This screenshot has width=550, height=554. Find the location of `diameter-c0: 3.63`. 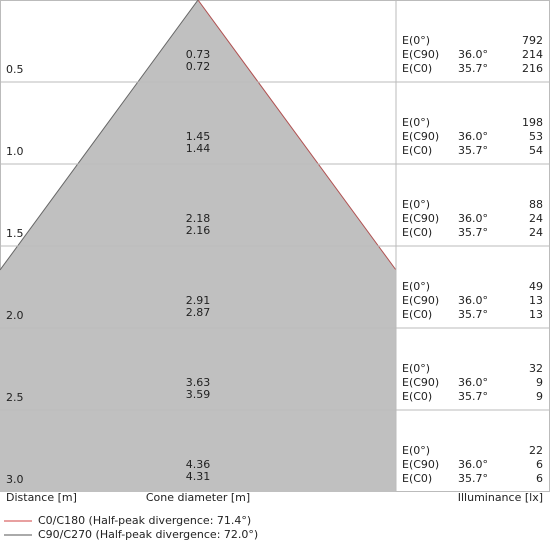

diameter-c0: 3.63 is located at coordinates (198, 382).